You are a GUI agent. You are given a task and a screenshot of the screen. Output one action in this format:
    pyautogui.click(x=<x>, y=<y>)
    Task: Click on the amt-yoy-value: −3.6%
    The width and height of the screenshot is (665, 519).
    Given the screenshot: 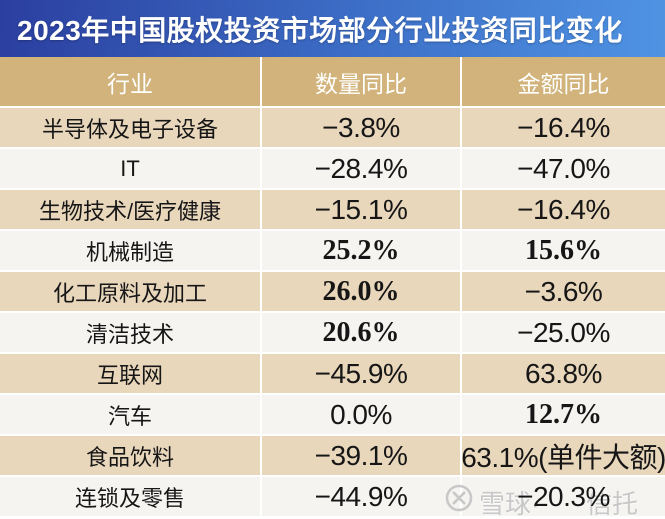 What is the action you would take?
    pyautogui.click(x=563, y=291)
    